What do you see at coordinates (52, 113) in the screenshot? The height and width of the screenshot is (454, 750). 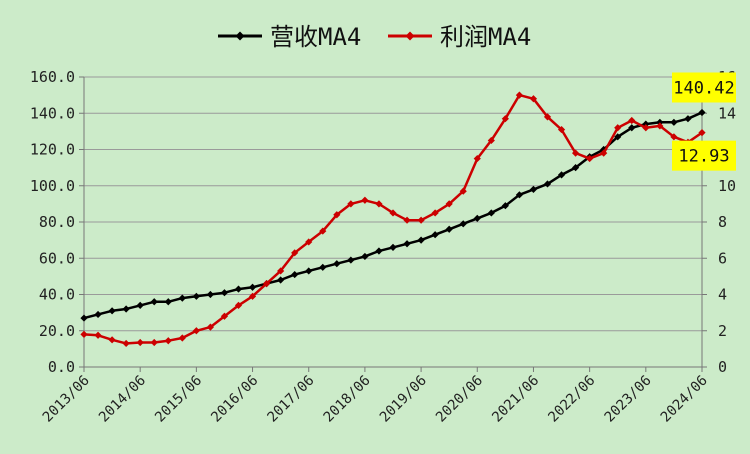 I see `y-left-tick-label: 140.0` at bounding box center [52, 113].